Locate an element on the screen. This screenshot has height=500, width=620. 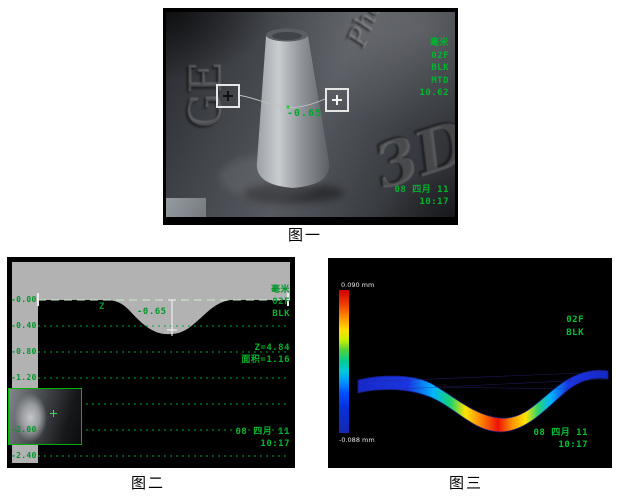
axis-label: -2.00 is located at coordinates (24, 429).